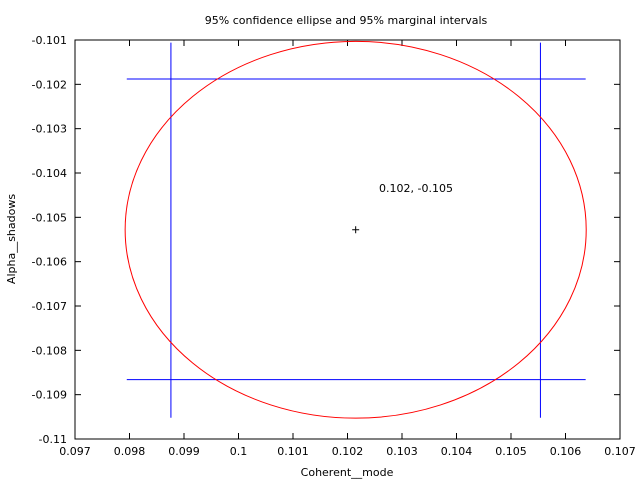 Image resolution: width=640 pixels, height=480 pixels. What do you see at coordinates (49, 173) in the screenshot?
I see `y-tick-label: -0.104` at bounding box center [49, 173].